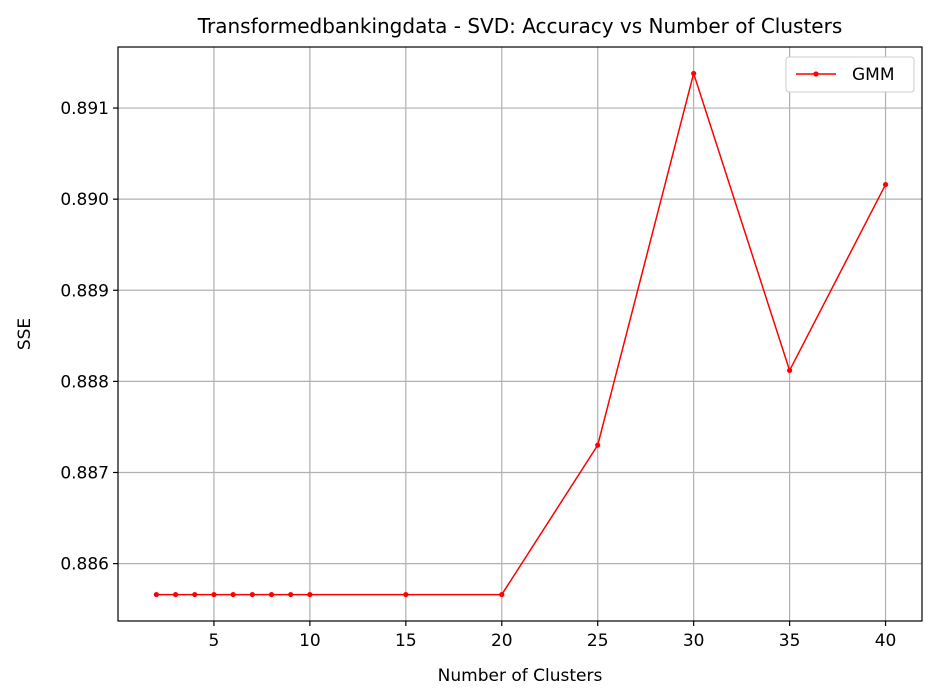 This screenshot has width=942, height=700. I want to click on legend: GMM, so click(850, 74).